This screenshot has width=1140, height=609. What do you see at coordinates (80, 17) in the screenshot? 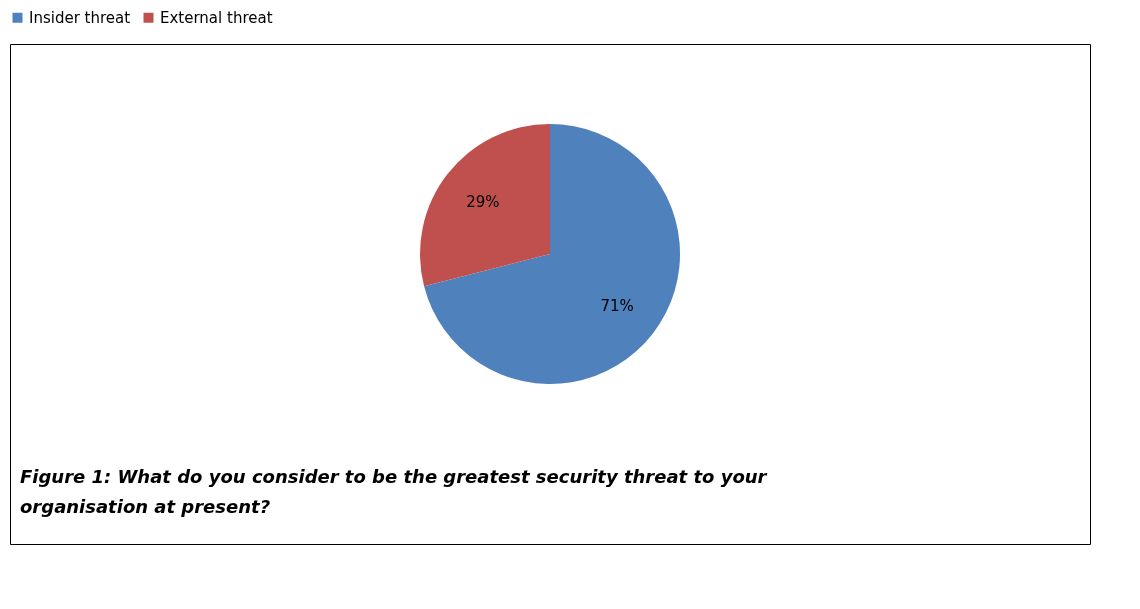
I see `legend-label: Insider threat` at bounding box center [80, 17].